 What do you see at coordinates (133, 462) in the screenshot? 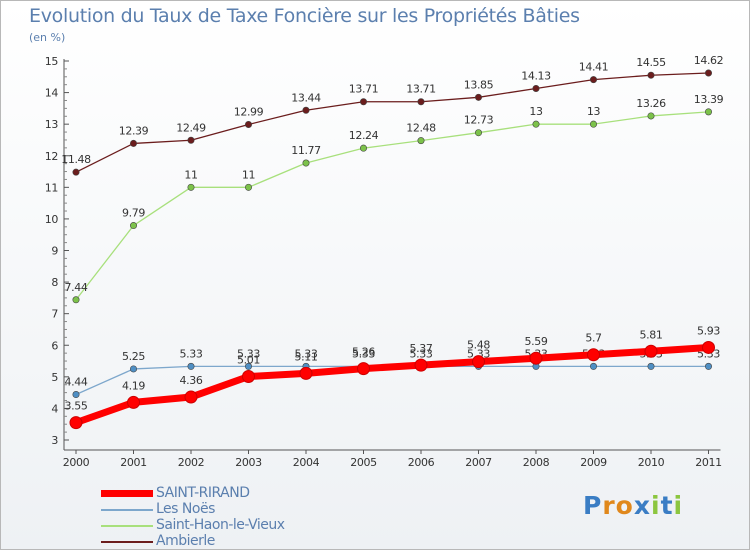
I see `x-tick-label: 2001` at bounding box center [133, 462].